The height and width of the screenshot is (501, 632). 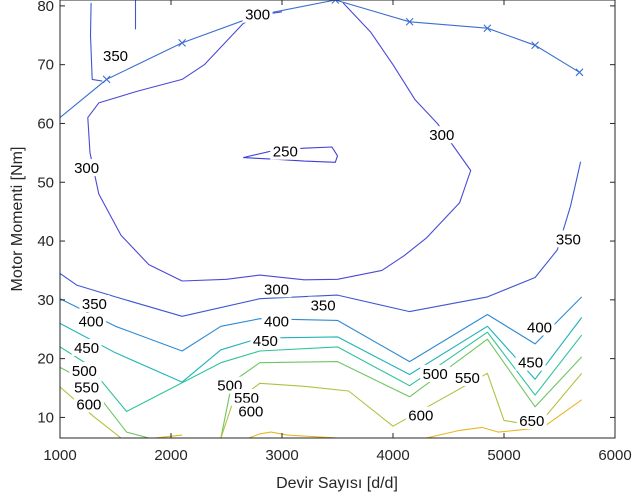 What do you see at coordinates (531, 421) in the screenshot?
I see `contour-label-650: 650` at bounding box center [531, 421].